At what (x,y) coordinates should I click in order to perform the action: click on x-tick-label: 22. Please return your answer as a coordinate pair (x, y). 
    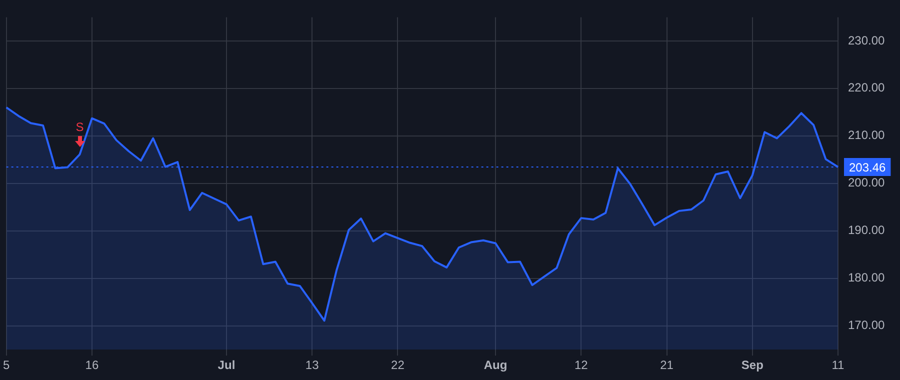
    Looking at the image, I should click on (398, 365).